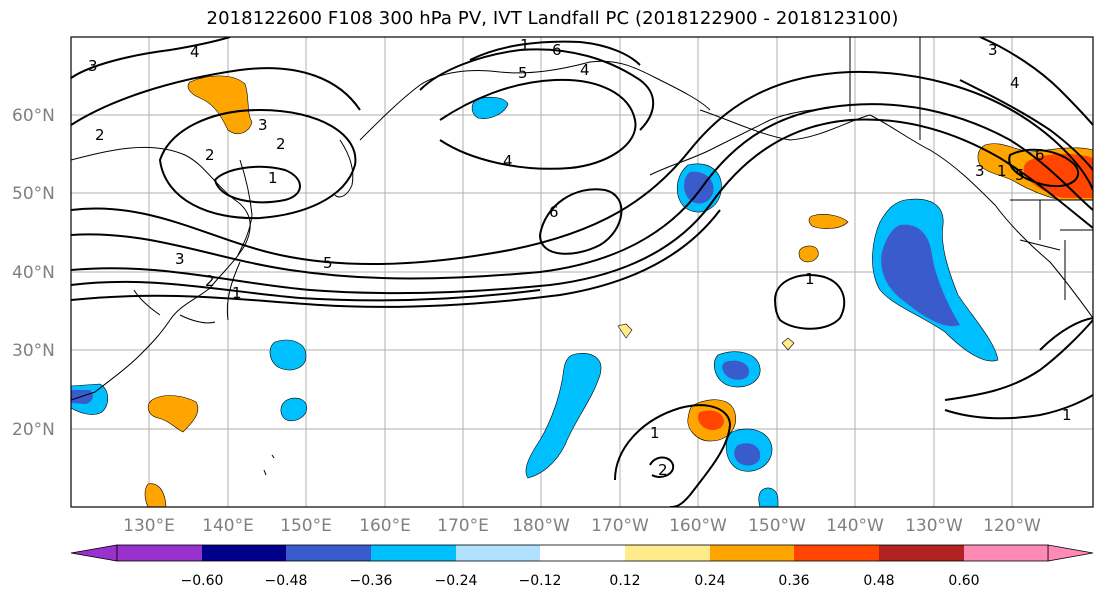 The height and width of the screenshot is (601, 1105). What do you see at coordinates (709, 581) in the screenshot?
I see `colorbar-tick-label: 0.24` at bounding box center [709, 581].